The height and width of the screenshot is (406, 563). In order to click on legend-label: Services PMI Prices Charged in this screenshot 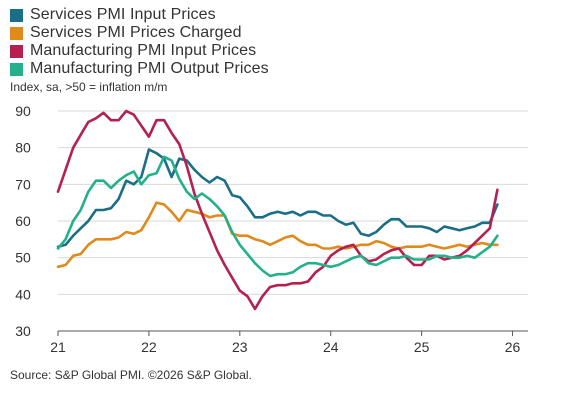, I will do `click(136, 32)`.